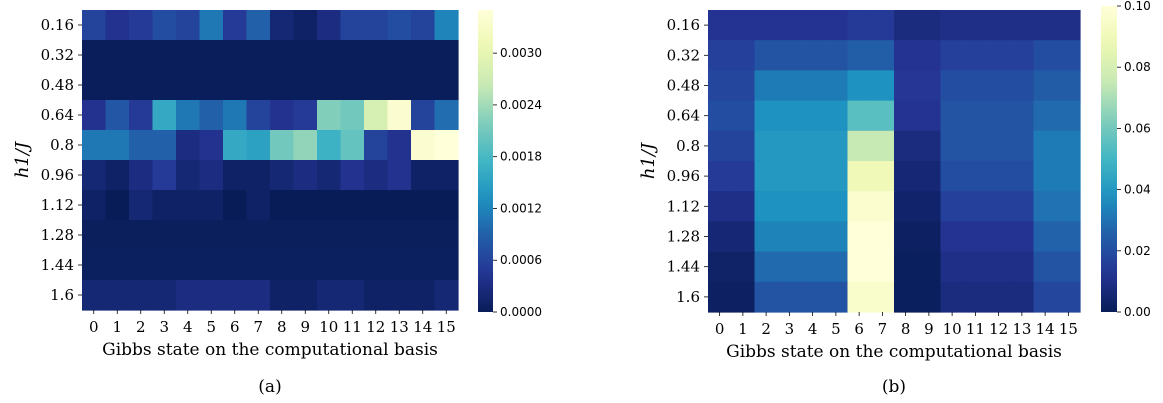 This screenshot has height=403, width=1163. Describe the element at coordinates (57, 205) in the screenshot. I see `y-tick-label: 1.12` at that location.